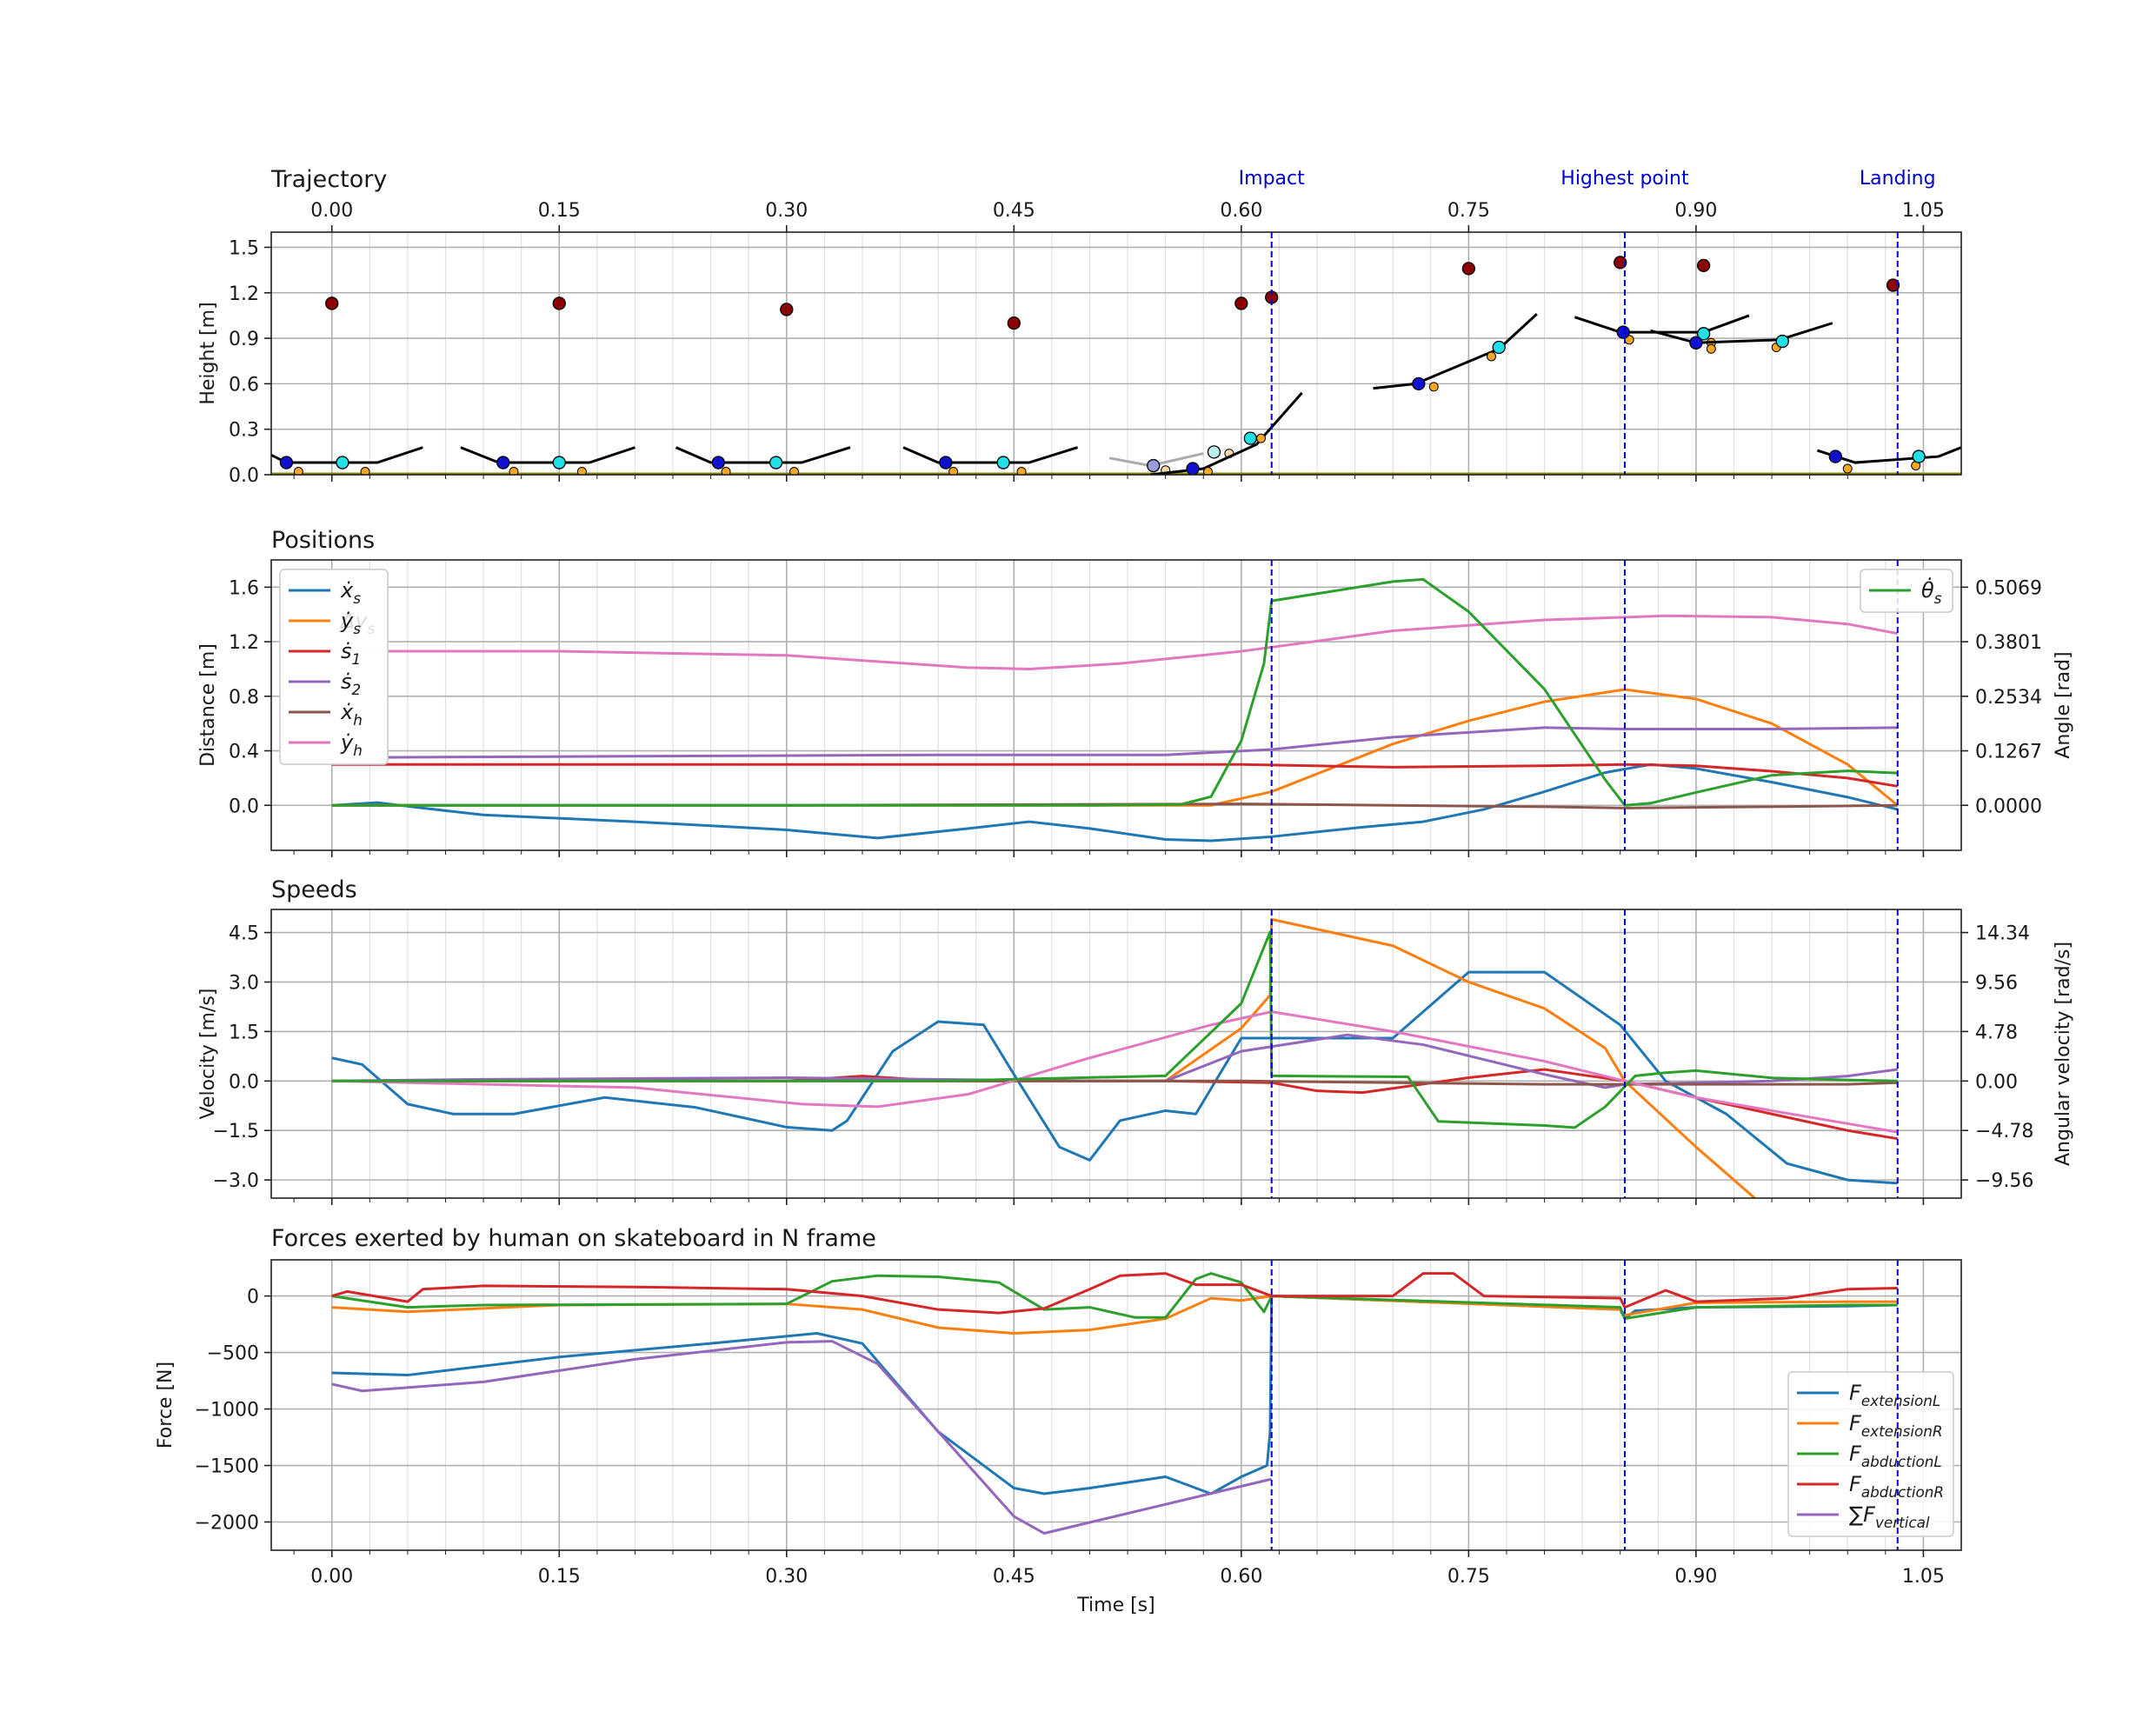  What do you see at coordinates (1469, 1577) in the screenshot?
I see `x-tick-label: 0.75` at bounding box center [1469, 1577].